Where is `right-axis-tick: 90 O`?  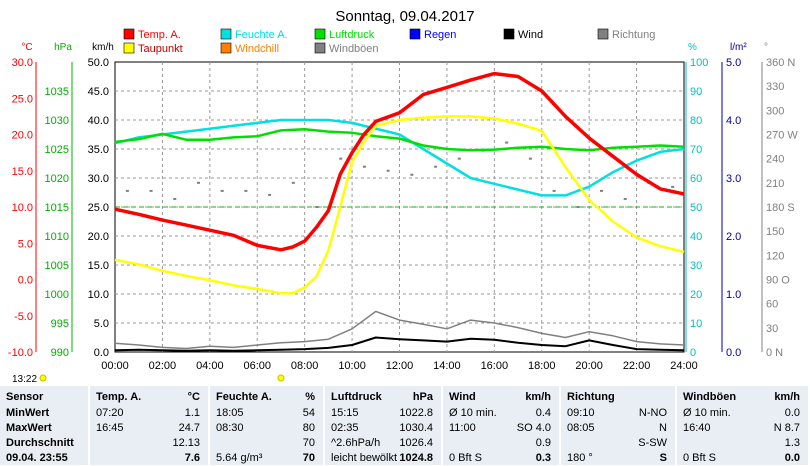 right-axis-tick: 90 O is located at coordinates (778, 281).